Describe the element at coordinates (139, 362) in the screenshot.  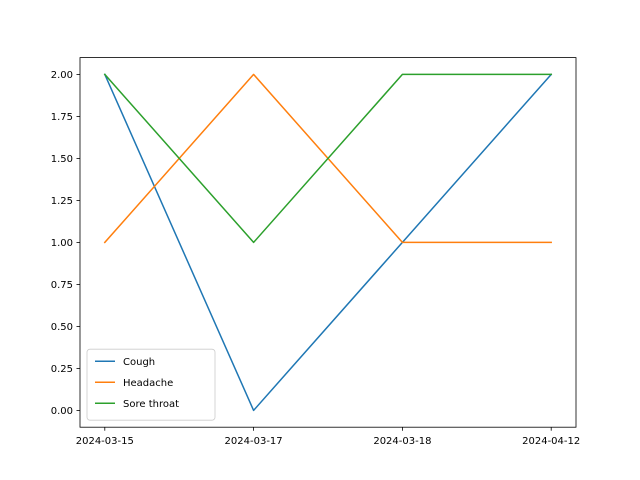
I see `legend-label-cough: Cough` at that location.